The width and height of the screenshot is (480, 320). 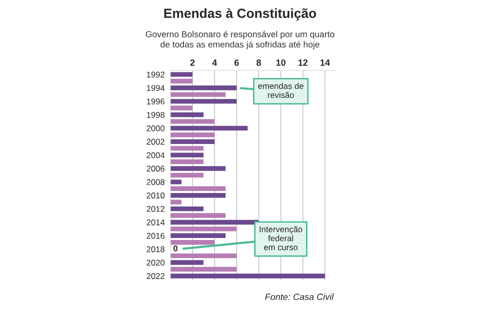 What do you see at coordinates (281, 90) in the screenshot?
I see `annotation: emendas de revisão` at bounding box center [281, 90].